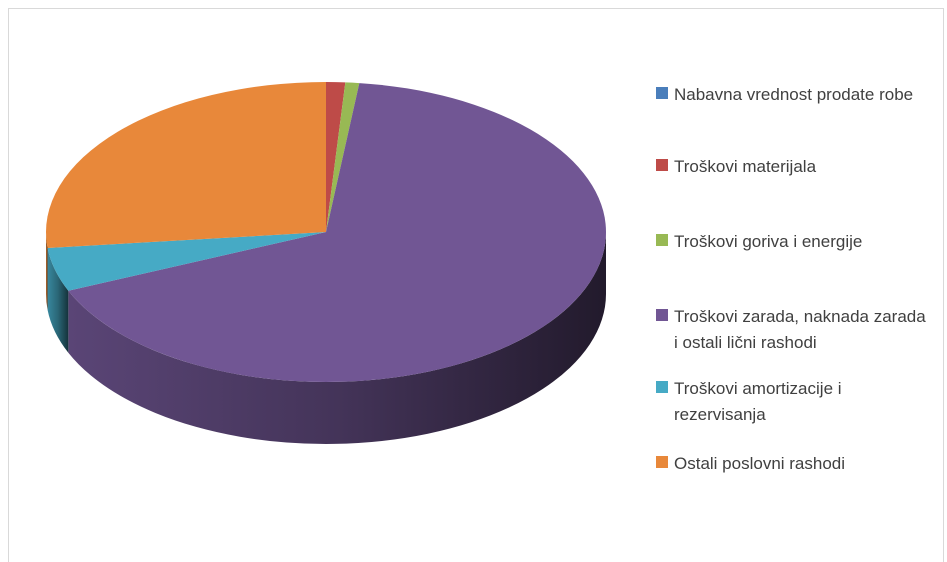  I want to click on legend-item: Troškovi materijala, so click(798, 167).